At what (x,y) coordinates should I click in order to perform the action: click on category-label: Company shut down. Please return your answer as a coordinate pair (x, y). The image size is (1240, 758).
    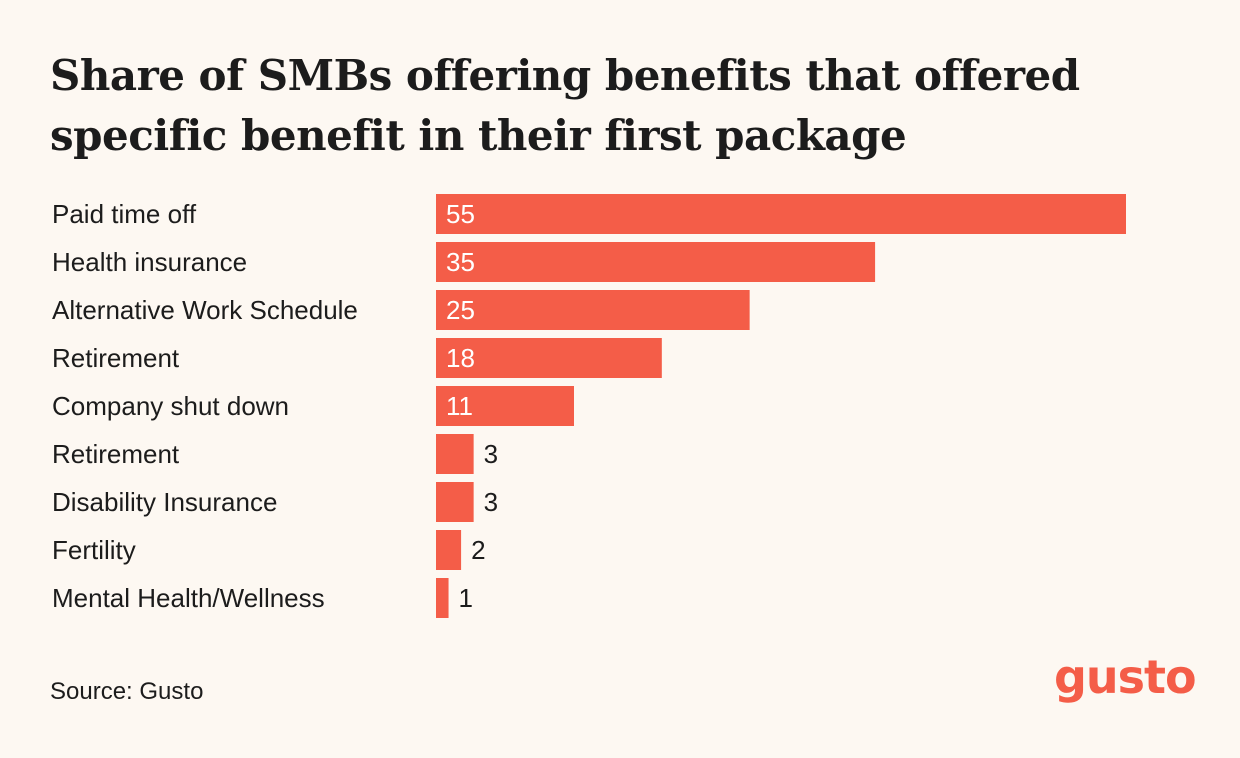
    Looking at the image, I should click on (170, 406).